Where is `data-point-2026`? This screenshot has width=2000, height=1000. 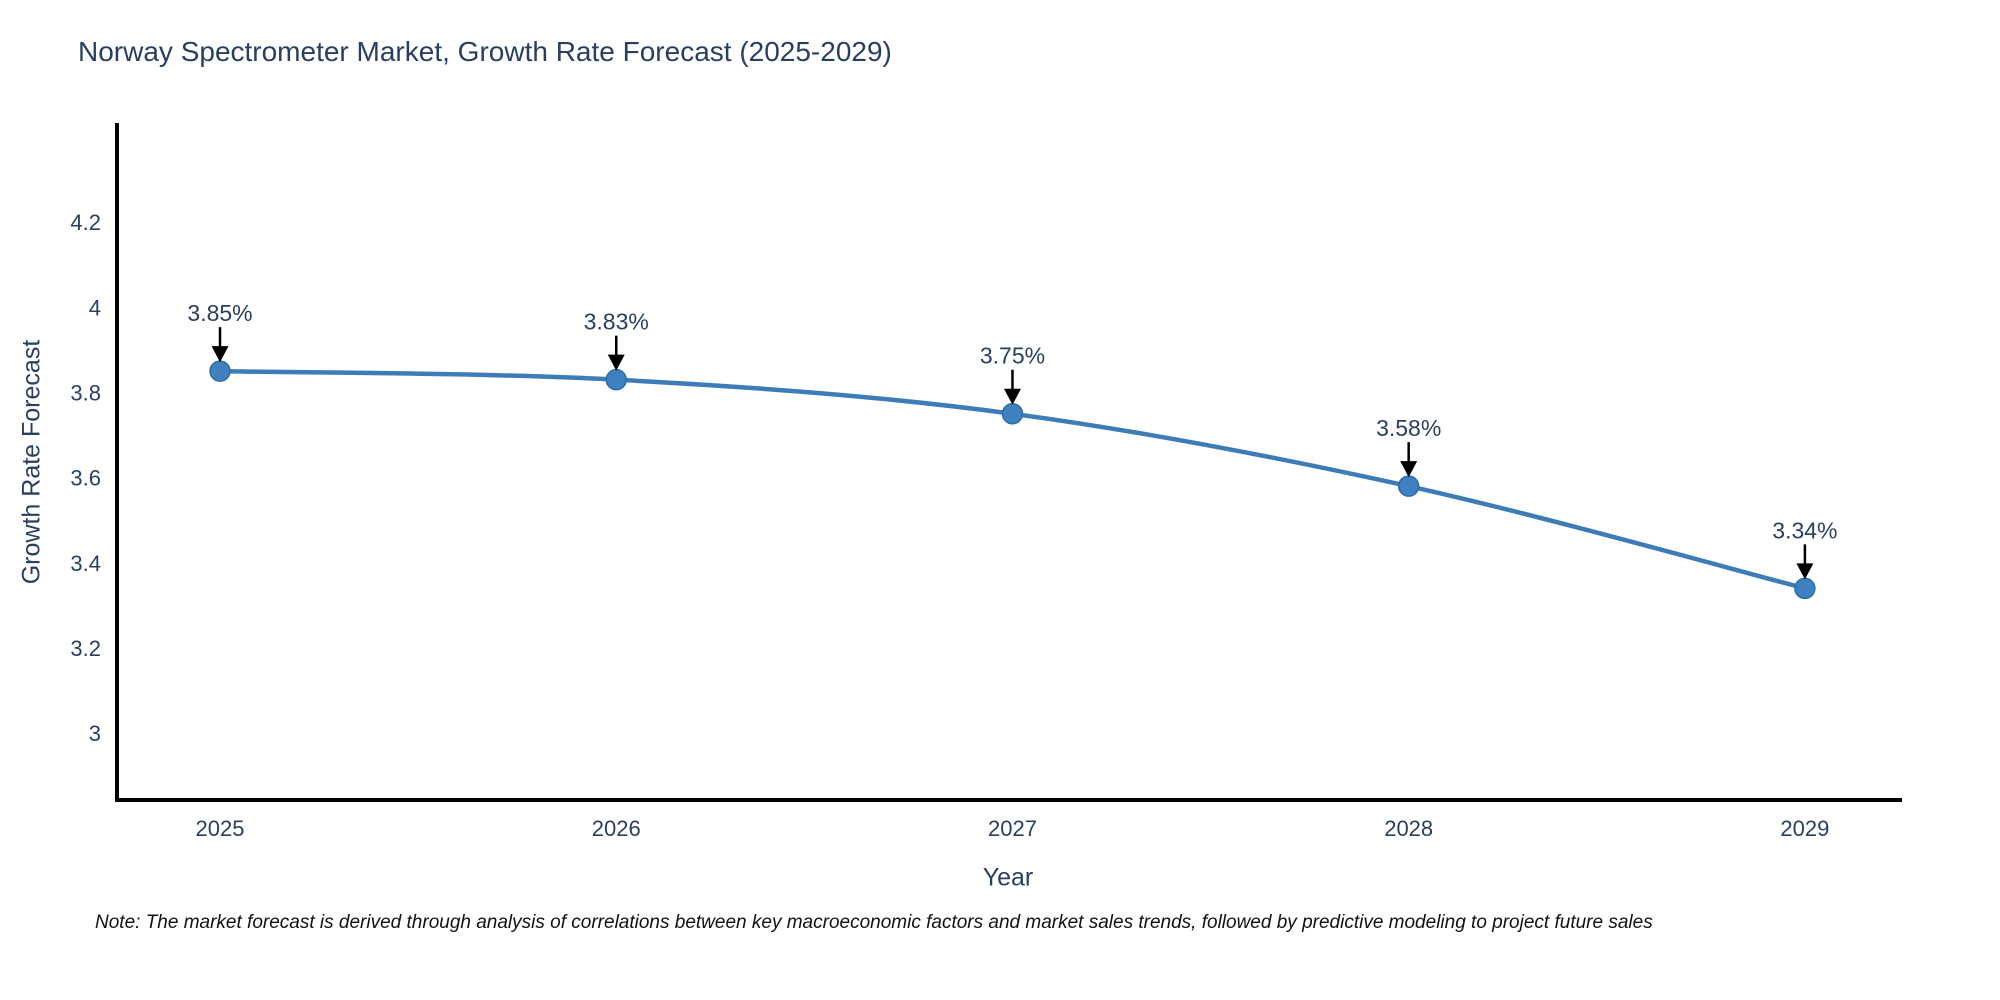
data-point-2026 is located at coordinates (616, 379).